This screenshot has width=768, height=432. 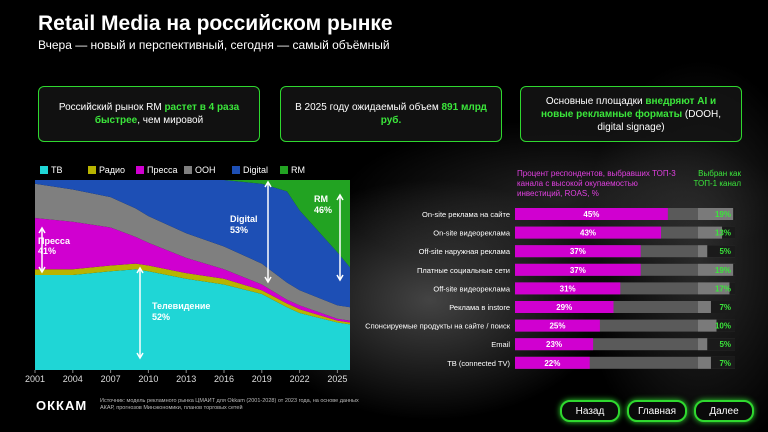 I want to click on x-tick-label: 2004, so click(x=73, y=379).